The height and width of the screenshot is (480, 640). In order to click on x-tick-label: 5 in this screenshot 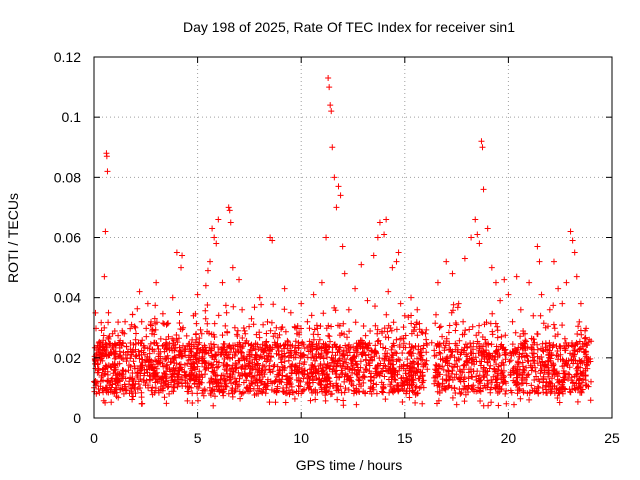, I will do `click(198, 438)`.